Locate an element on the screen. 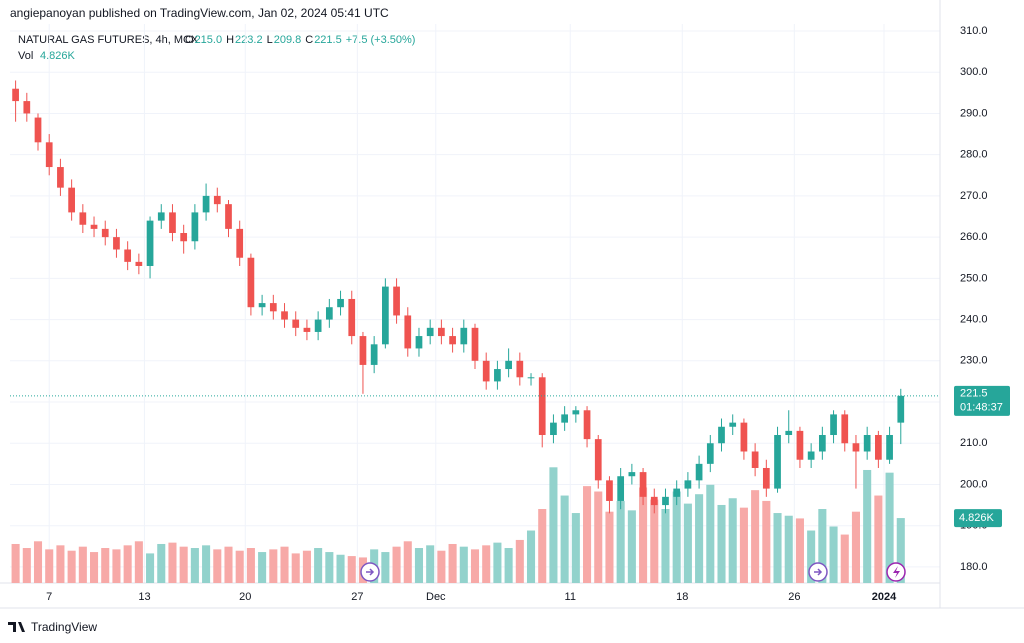 This screenshot has height=643, width=1024. event-icon-arrow is located at coordinates (370, 572).